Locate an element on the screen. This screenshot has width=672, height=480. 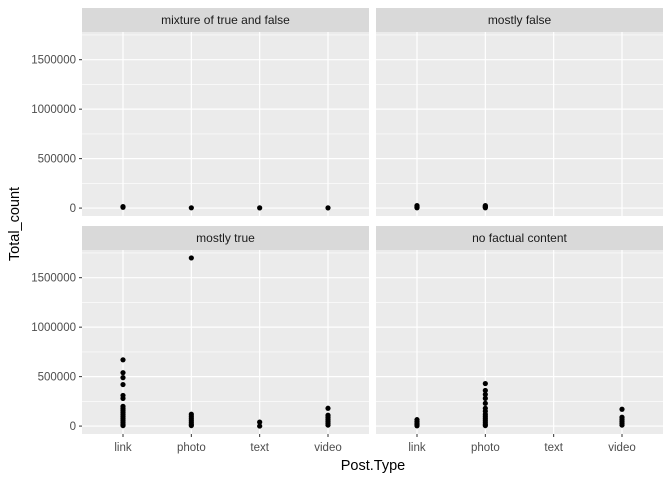
y-axis-title: Total_count is located at coordinates (15, 224).